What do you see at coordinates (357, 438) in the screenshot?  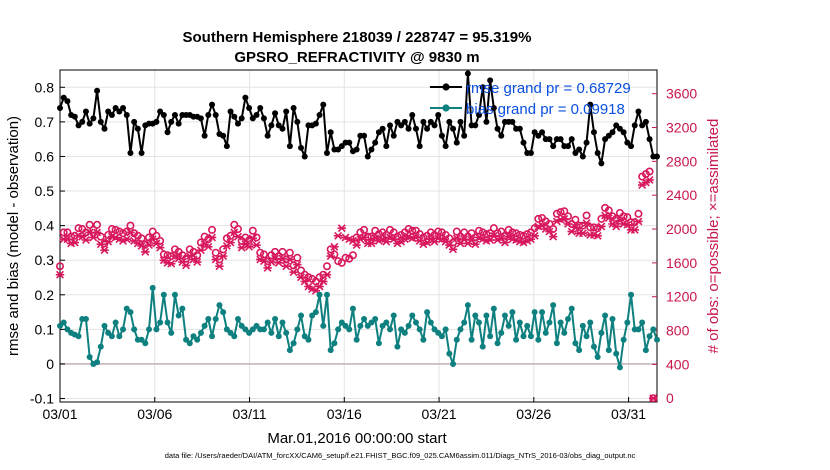 I see `x-axis-label: Mar.01,2016 00:00:00 start` at bounding box center [357, 438].